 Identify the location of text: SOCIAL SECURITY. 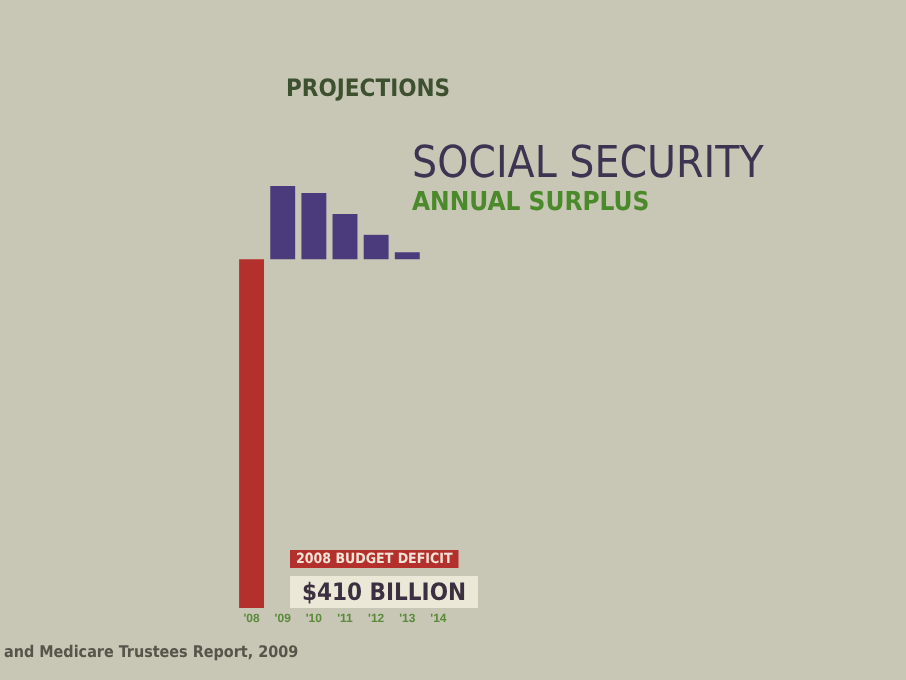
(589, 164).